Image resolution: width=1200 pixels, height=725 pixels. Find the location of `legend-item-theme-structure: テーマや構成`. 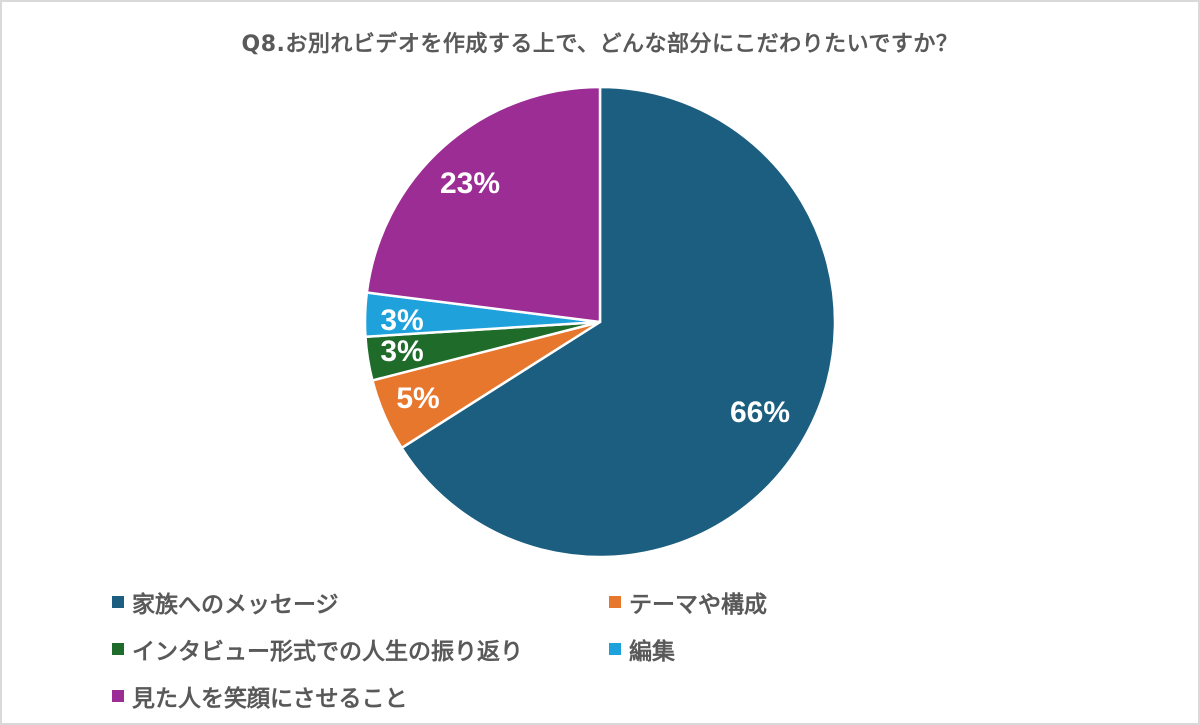

legend-item-theme-structure: テーマや構成 is located at coordinates (688, 602).